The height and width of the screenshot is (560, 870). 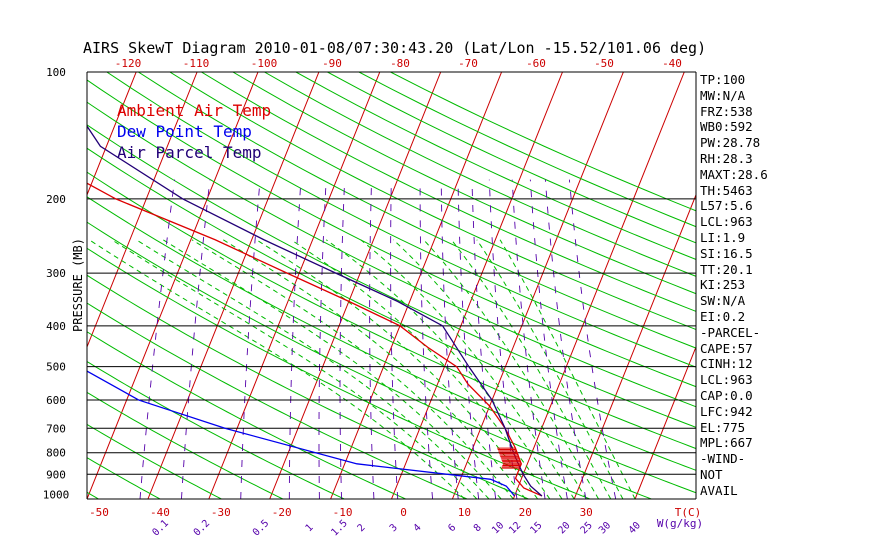 I want to click on mixing-ratio-tick-label: 8, so click(x=478, y=528).